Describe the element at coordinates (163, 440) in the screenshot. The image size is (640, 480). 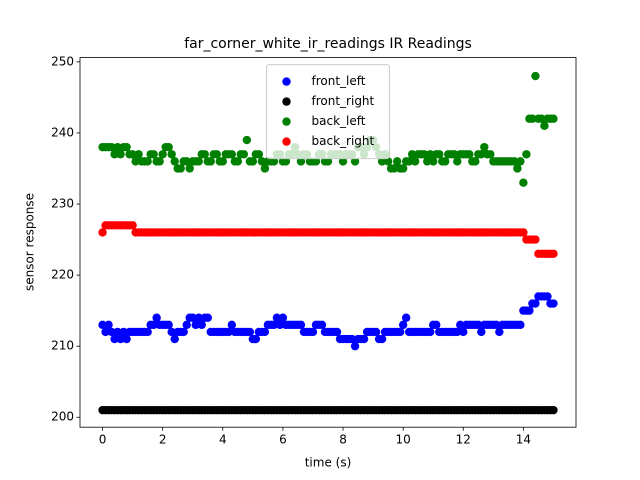
I see `x-tick-label: 2` at that location.